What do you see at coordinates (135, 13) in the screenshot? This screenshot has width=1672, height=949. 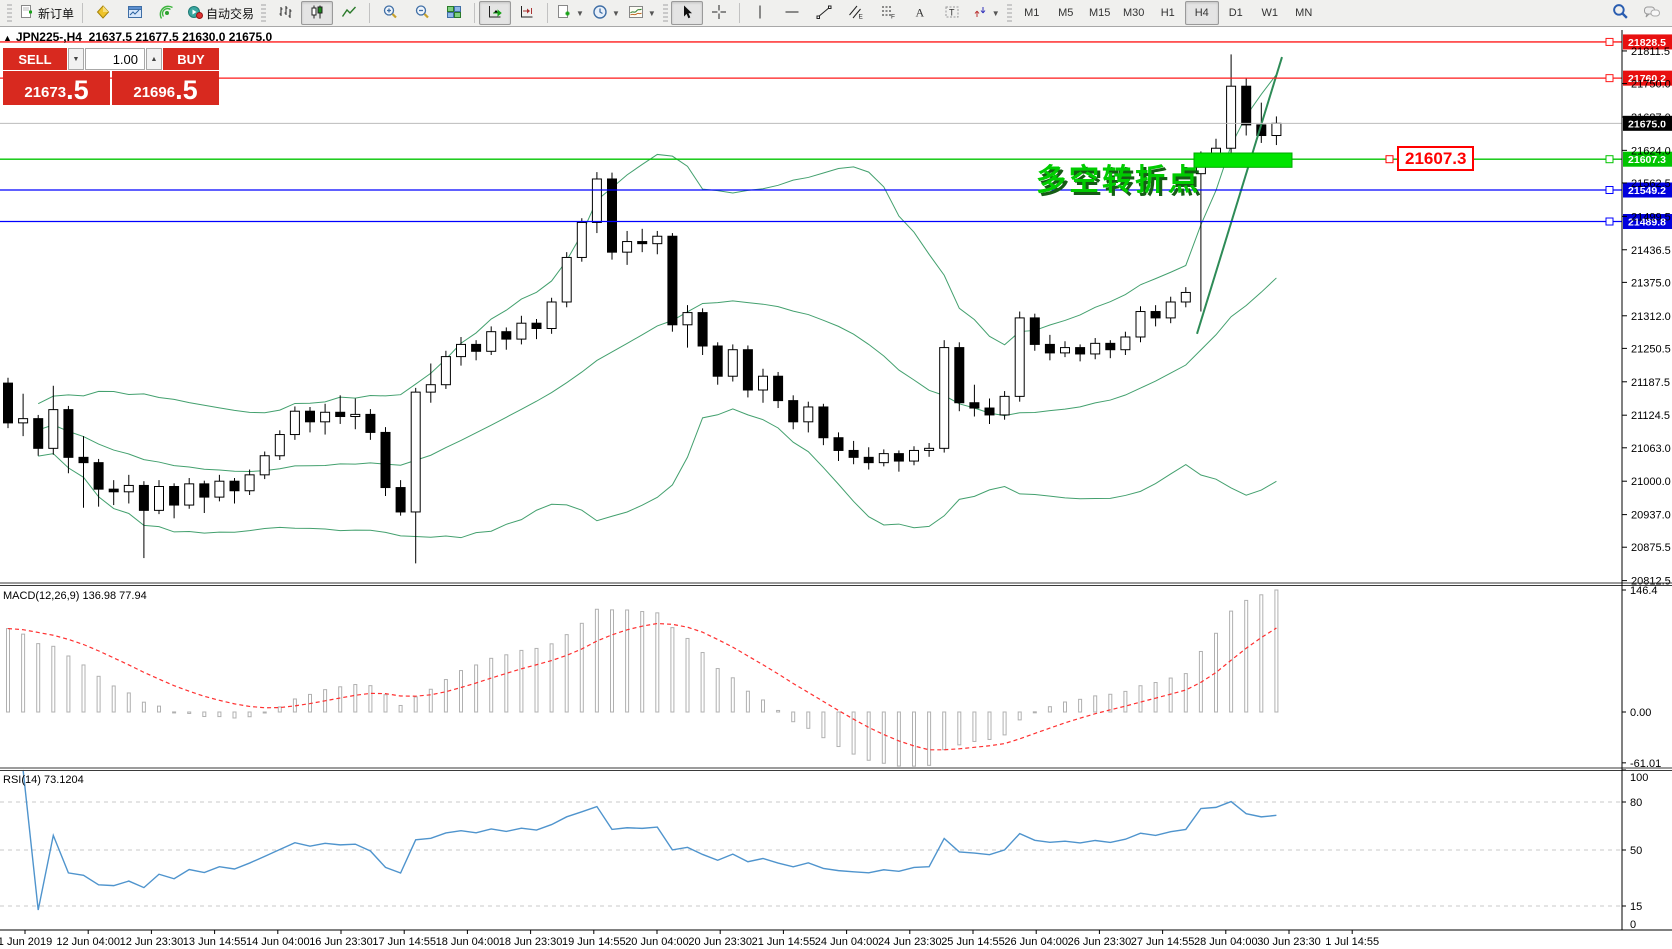 I see `market-watch-button` at bounding box center [135, 13].